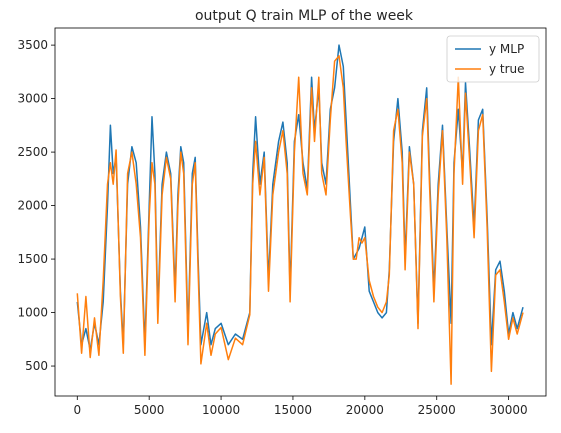  What do you see at coordinates (507, 69) in the screenshot?
I see `legend-label: y true` at bounding box center [507, 69].